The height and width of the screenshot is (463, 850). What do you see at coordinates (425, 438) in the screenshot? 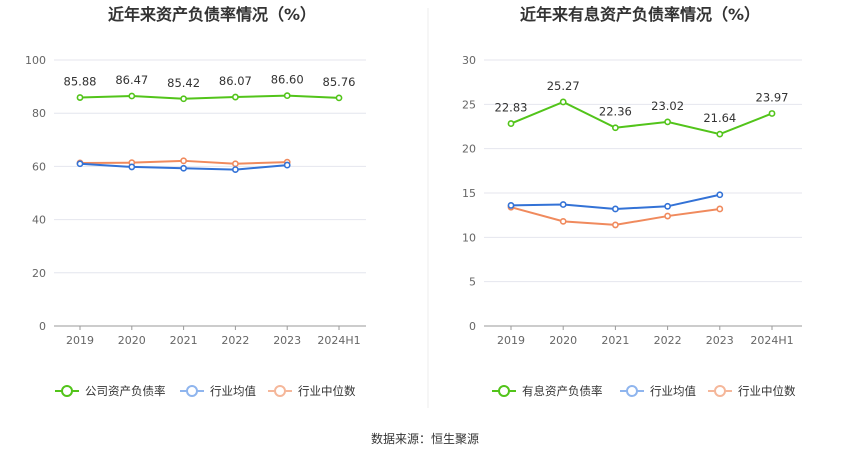
I see `source-text: 数据来源：恒生聚源` at bounding box center [425, 438].